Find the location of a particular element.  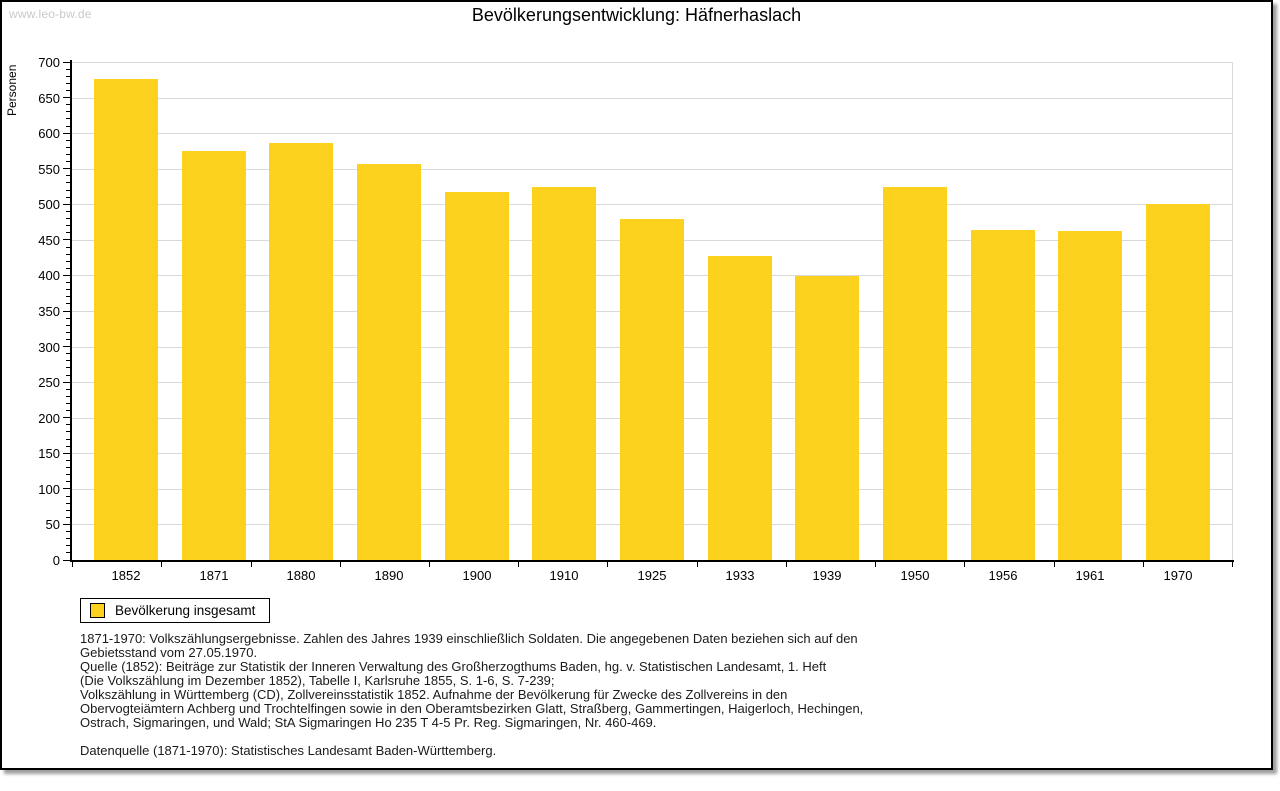

bar-1950 is located at coordinates (915, 373).